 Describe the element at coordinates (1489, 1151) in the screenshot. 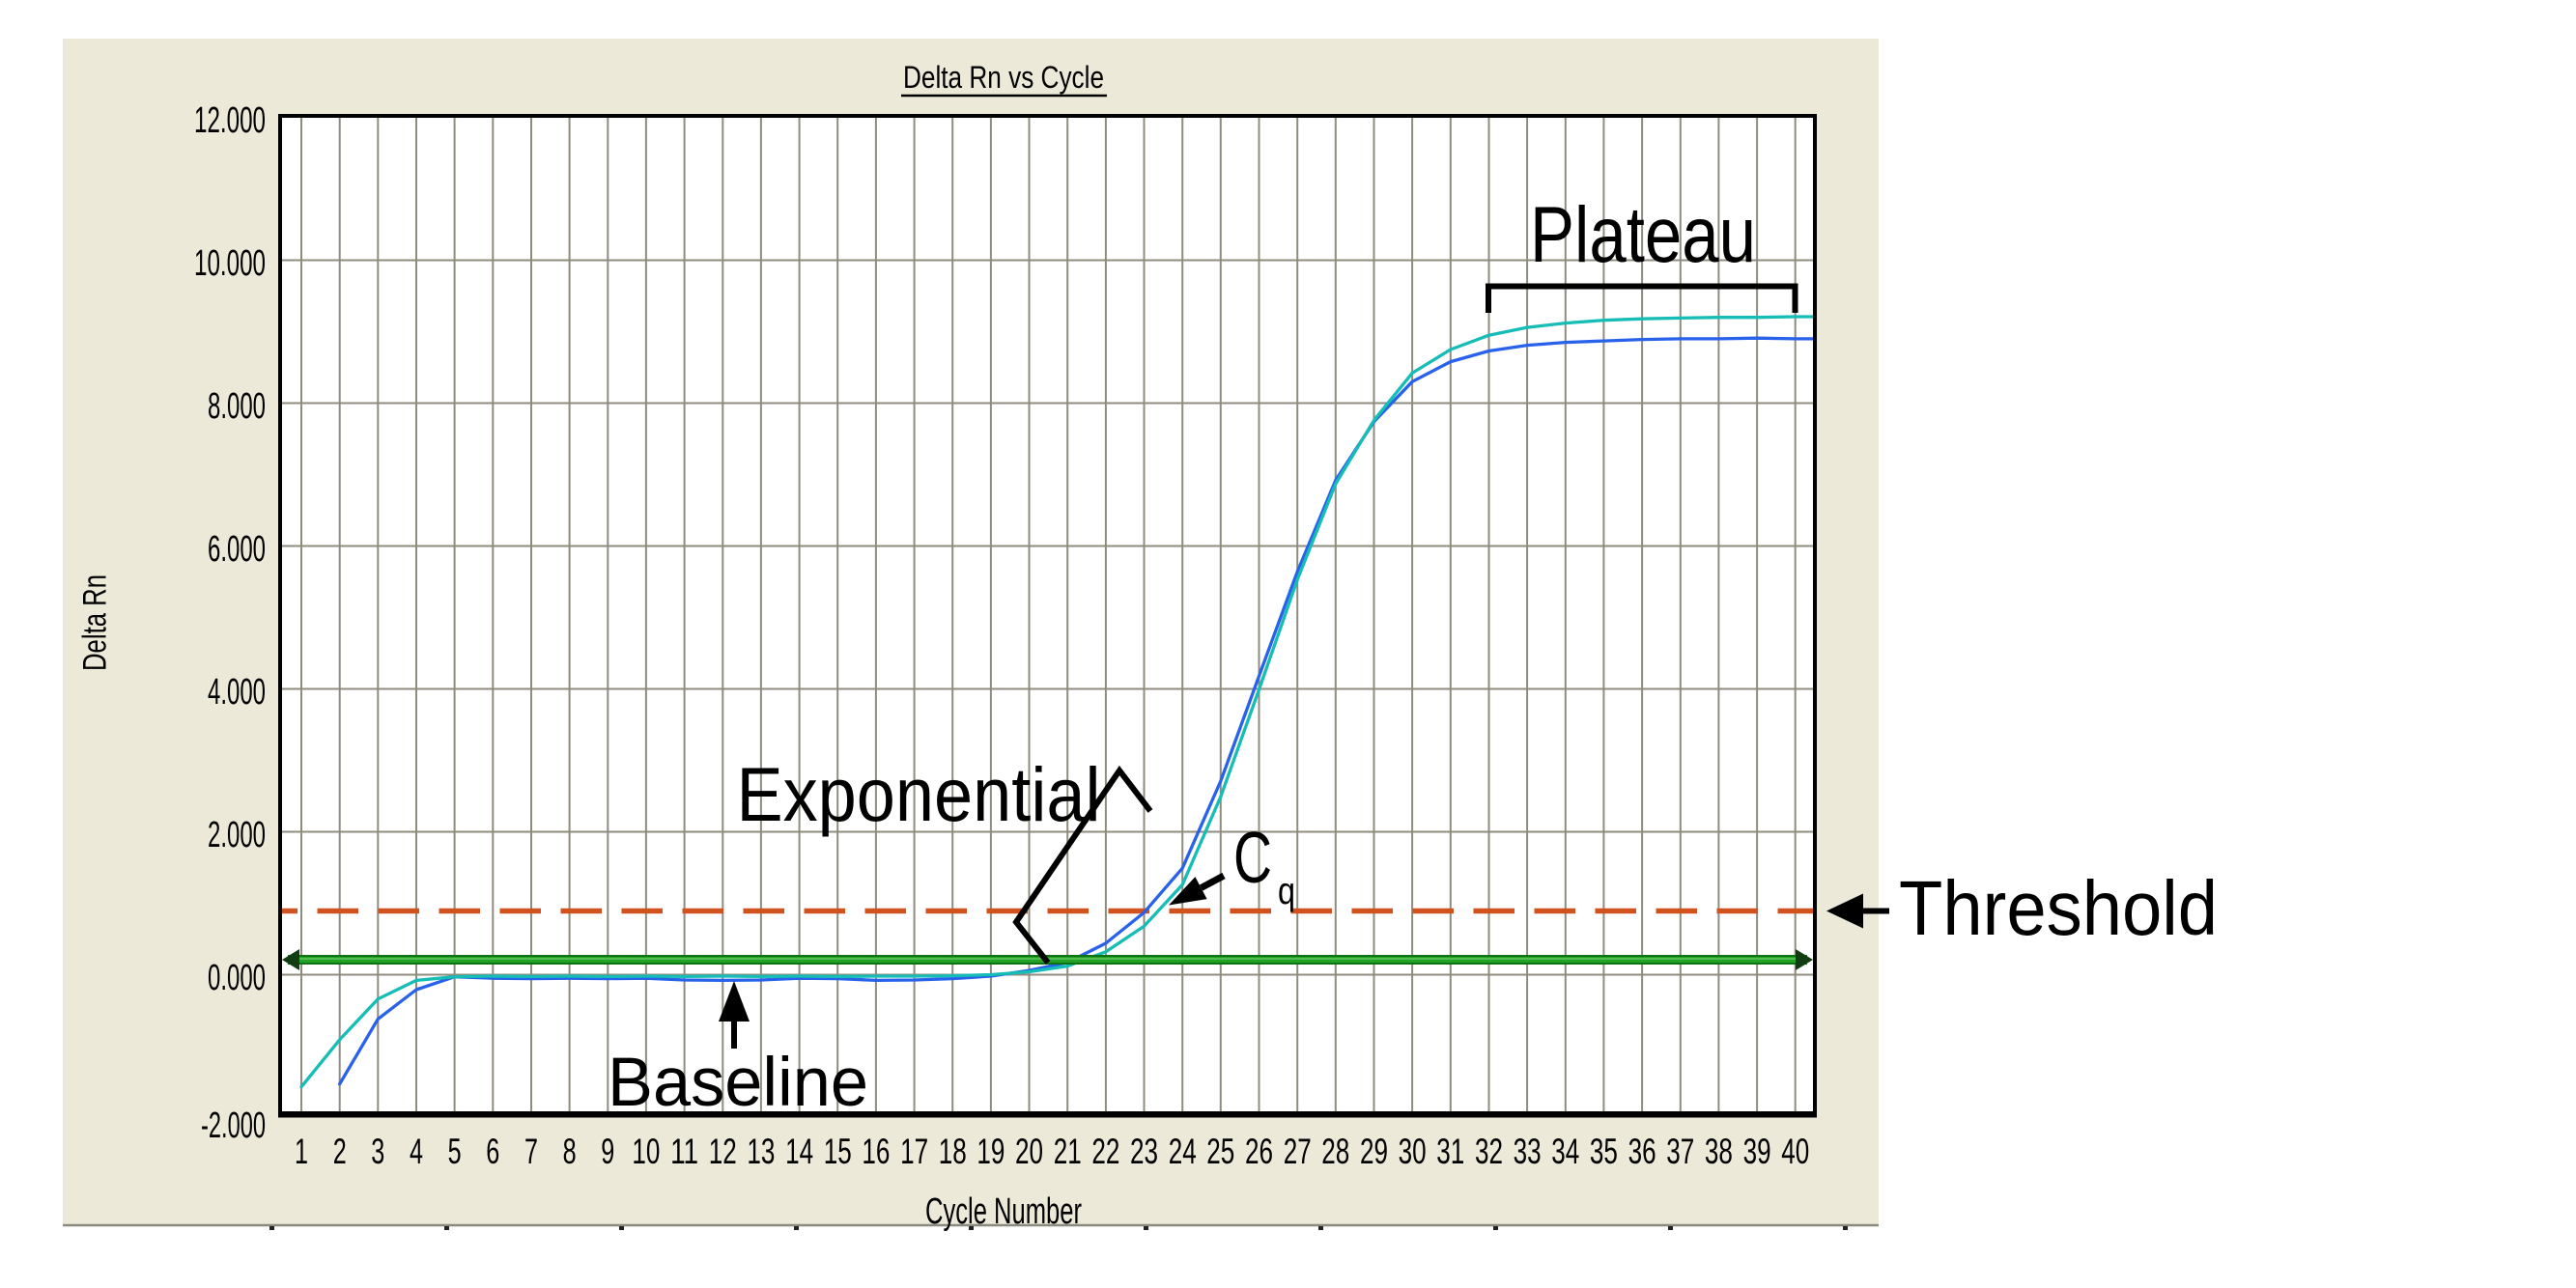

I see `svg-text: 32` at that location.